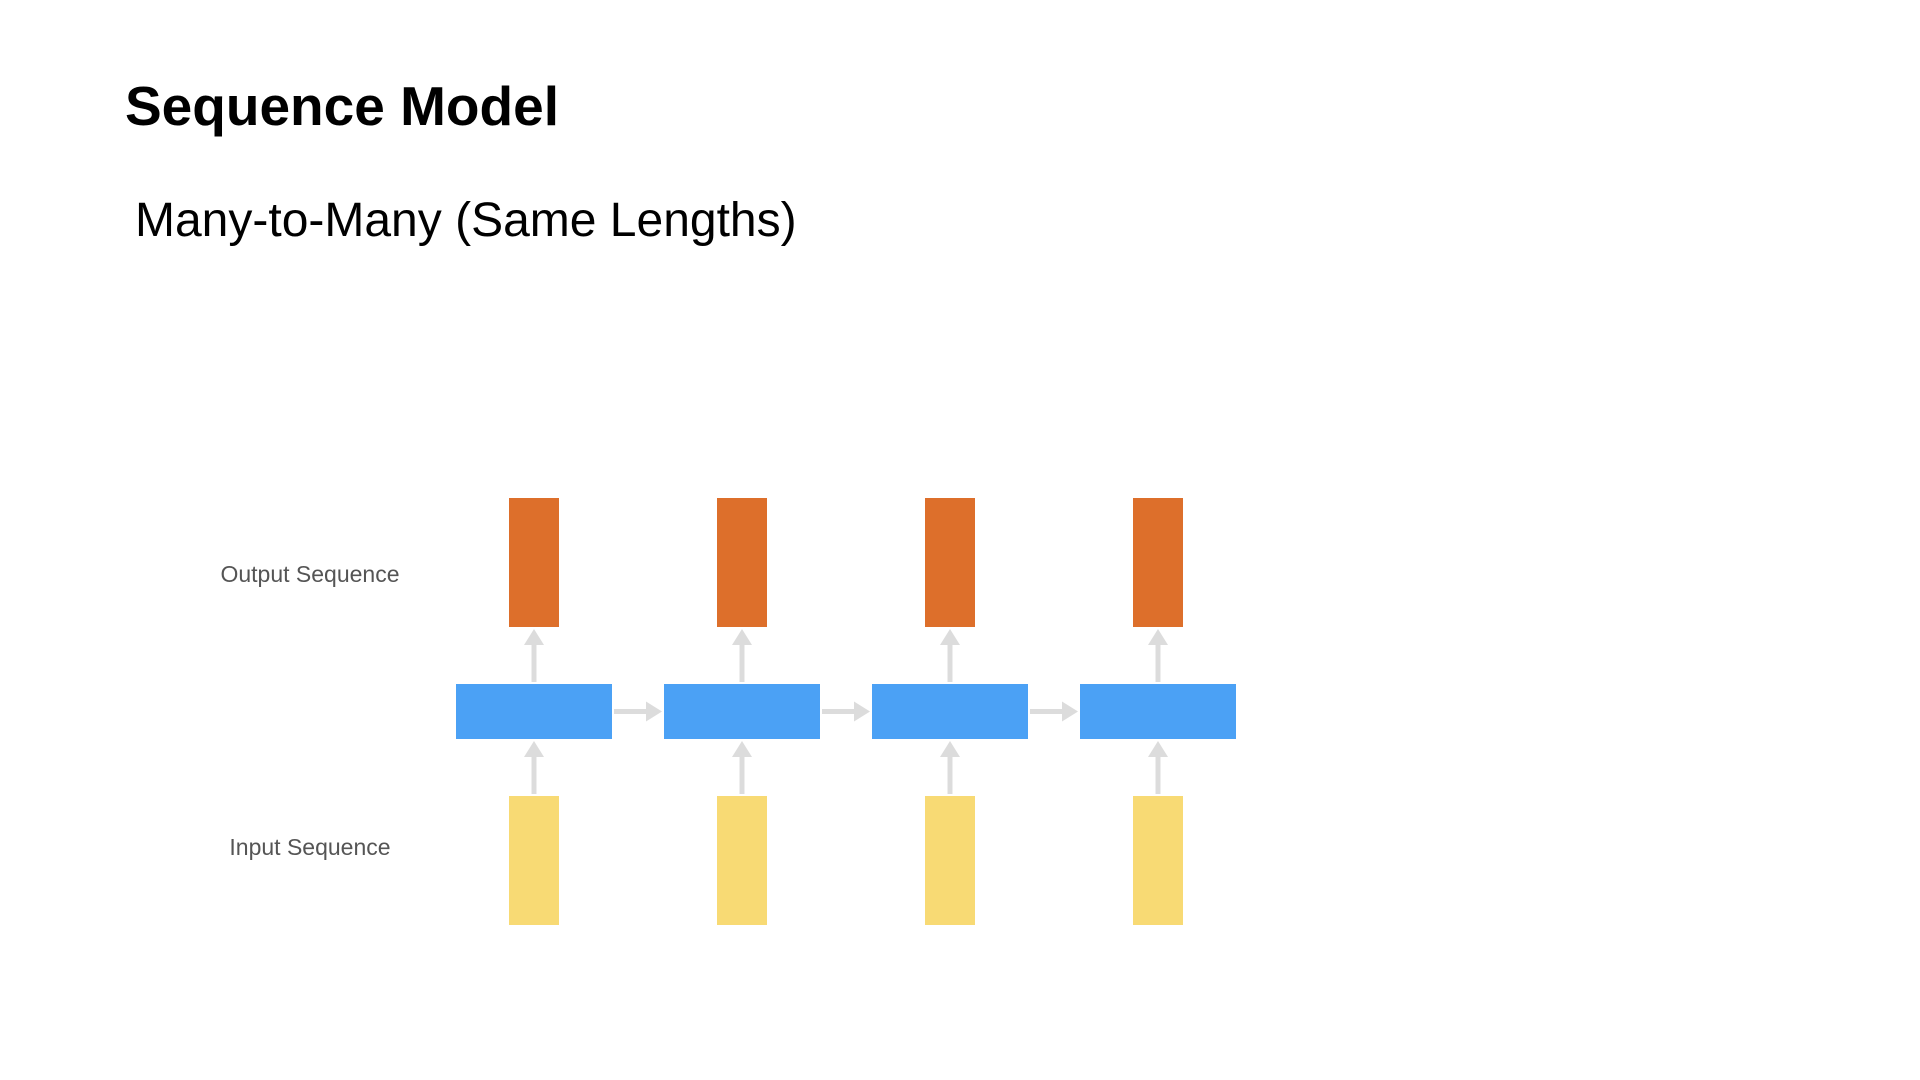 The height and width of the screenshot is (1080, 1920). I want to click on recurrent-arrow-3-head, so click(1070, 711).